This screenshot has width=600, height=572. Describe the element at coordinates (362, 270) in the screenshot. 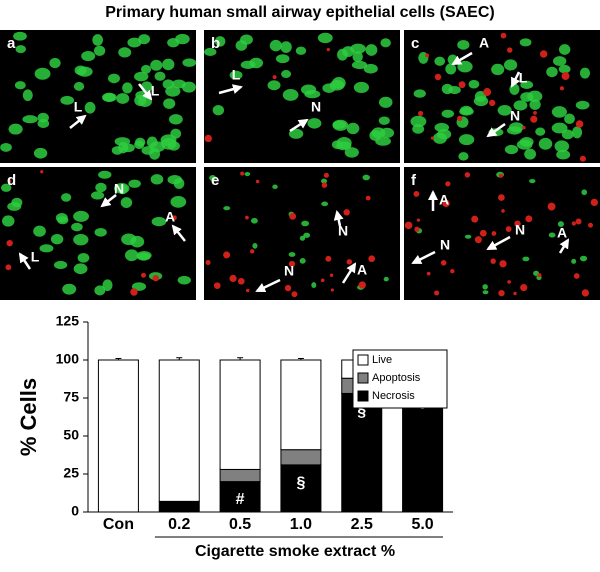

I see `annotation: A` at that location.